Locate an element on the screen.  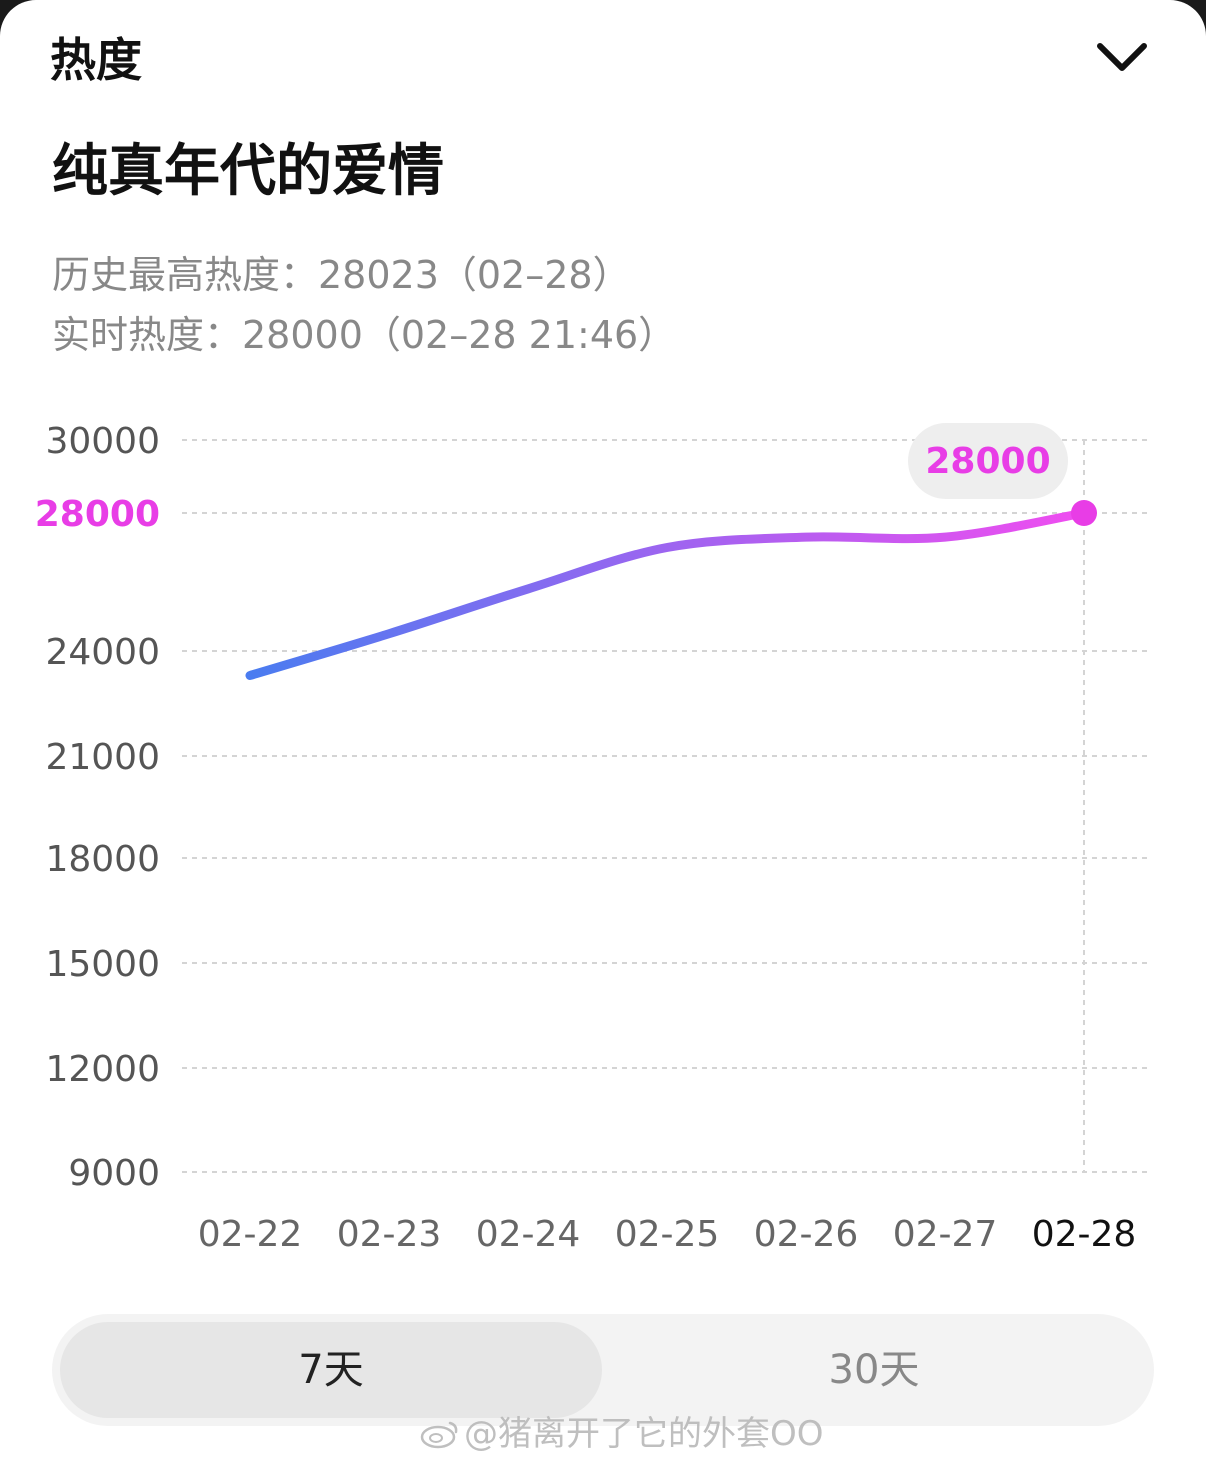
historic-peak-stat: 历史最高热度：28023（02–28） is located at coordinates (341, 275).